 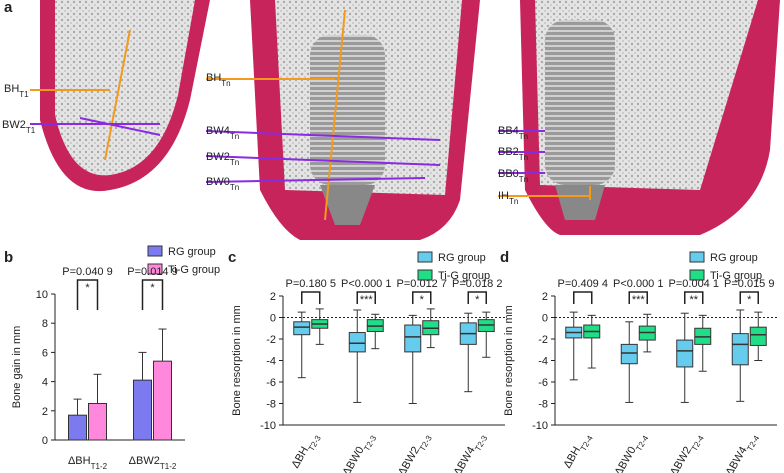 What do you see at coordinates (17, 367) in the screenshot?
I see `y-axis-label: Bone gain in mm` at bounding box center [17, 367].